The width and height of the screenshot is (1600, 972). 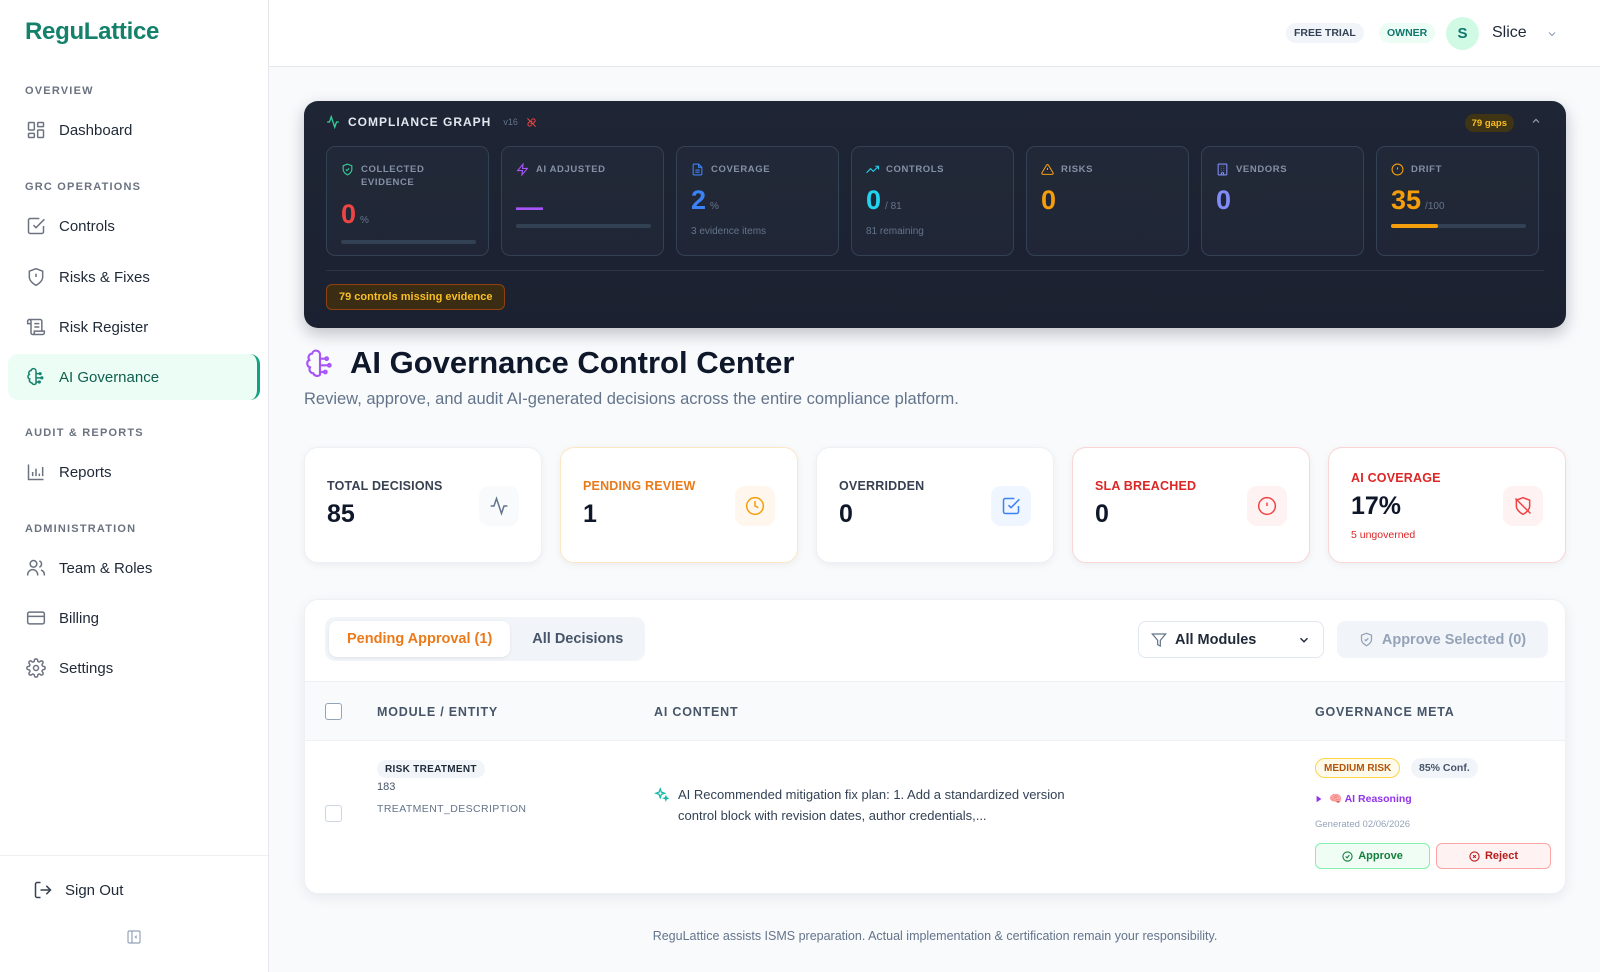 I want to click on column-header-ai-content: AI CONTENT, so click(x=696, y=712).